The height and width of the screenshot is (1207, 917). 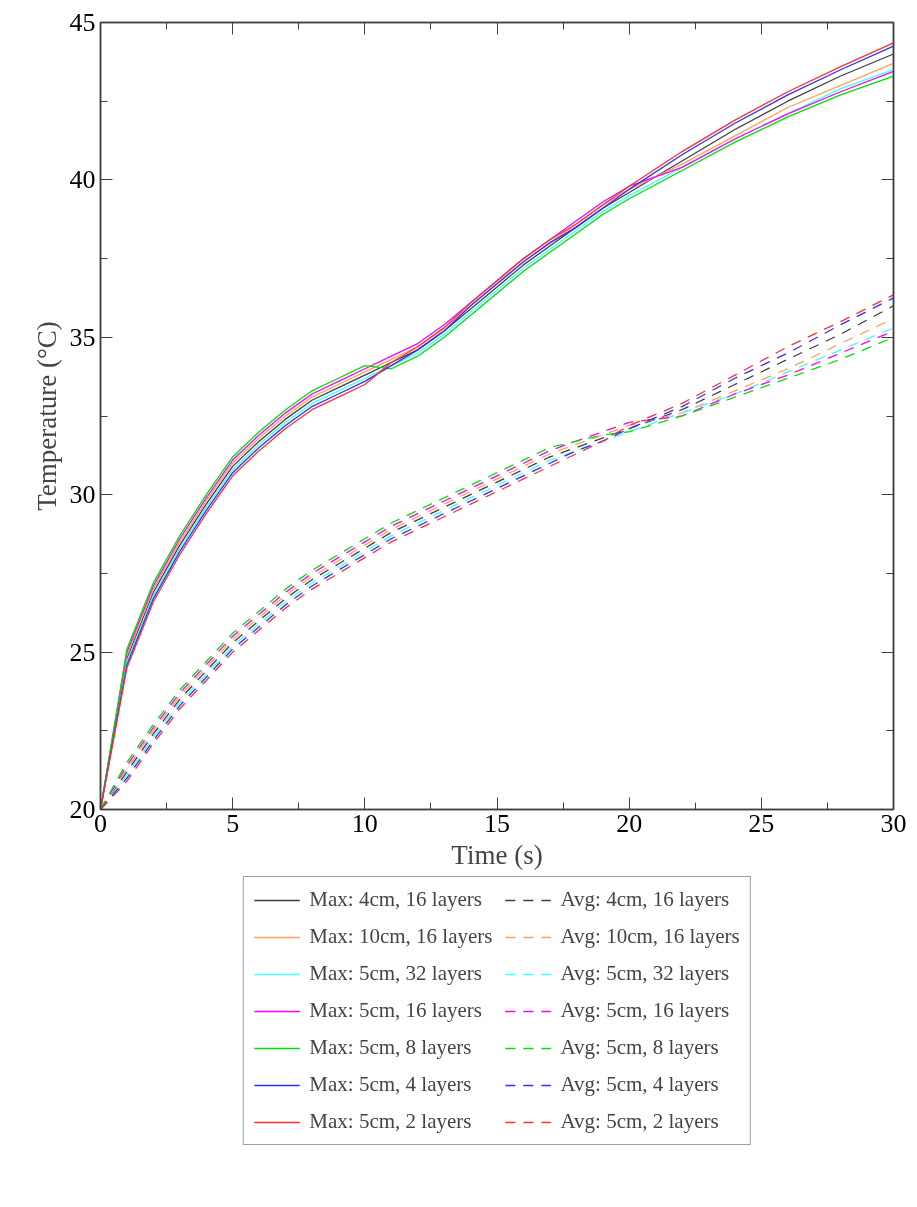 What do you see at coordinates (395, 973) in the screenshot?
I see `legend-label: Max: 5cm, 32 layers` at bounding box center [395, 973].